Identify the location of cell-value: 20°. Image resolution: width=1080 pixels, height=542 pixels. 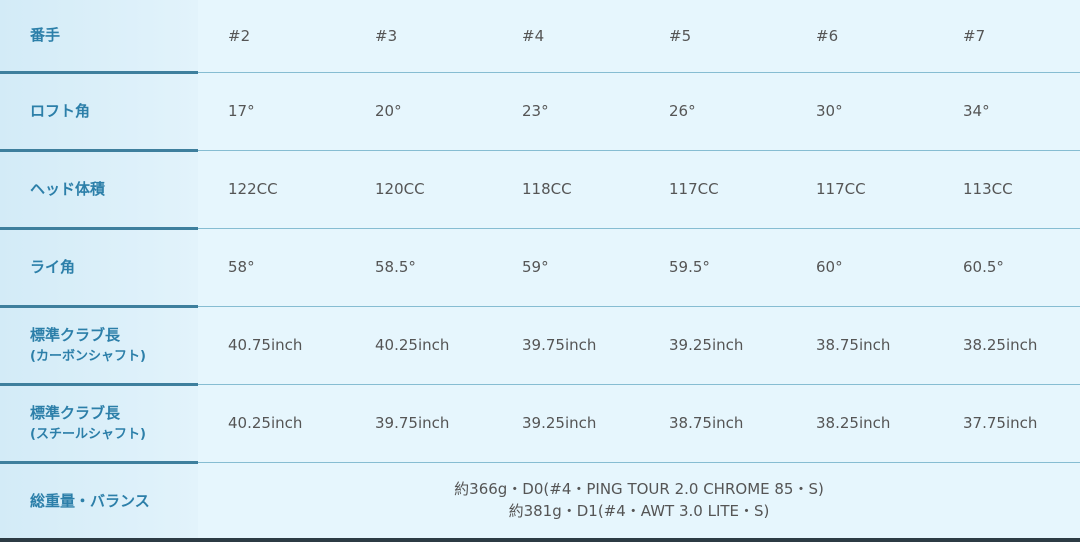
(418, 111).